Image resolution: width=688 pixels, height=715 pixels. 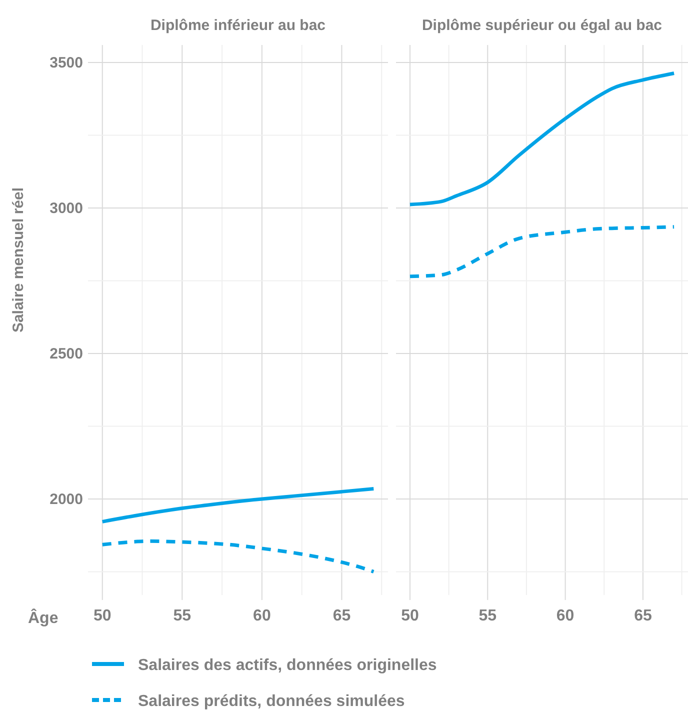 What do you see at coordinates (271, 701) in the screenshot?
I see `legend-label: Salaires prédits, données simulées` at bounding box center [271, 701].